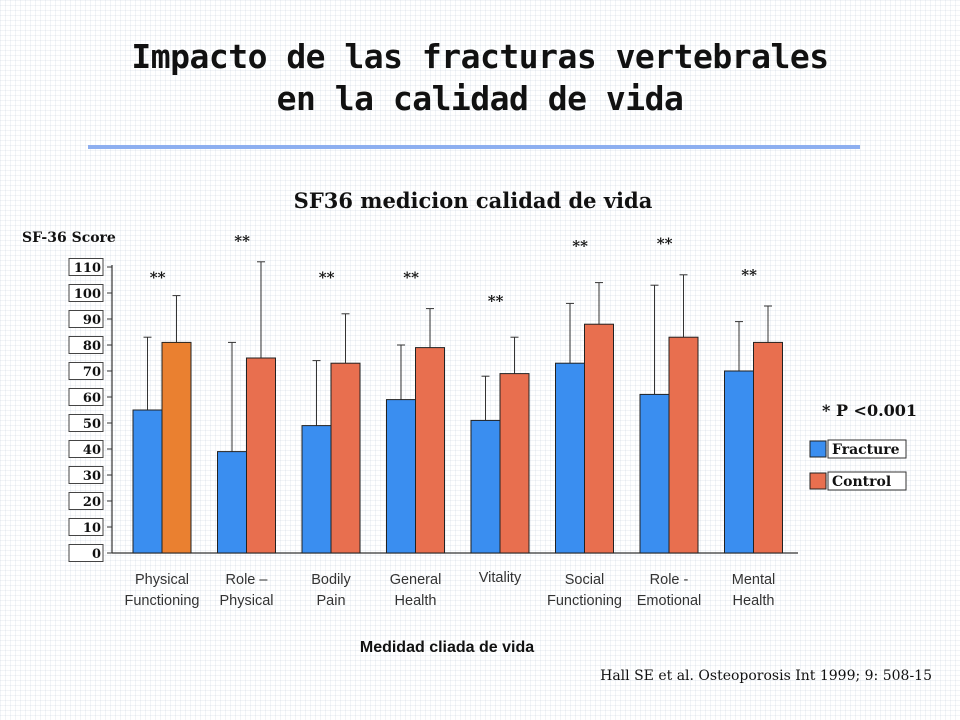 This screenshot has width=960, height=720. Describe the element at coordinates (92, 372) in the screenshot. I see `y-tick-label: 70` at that location.